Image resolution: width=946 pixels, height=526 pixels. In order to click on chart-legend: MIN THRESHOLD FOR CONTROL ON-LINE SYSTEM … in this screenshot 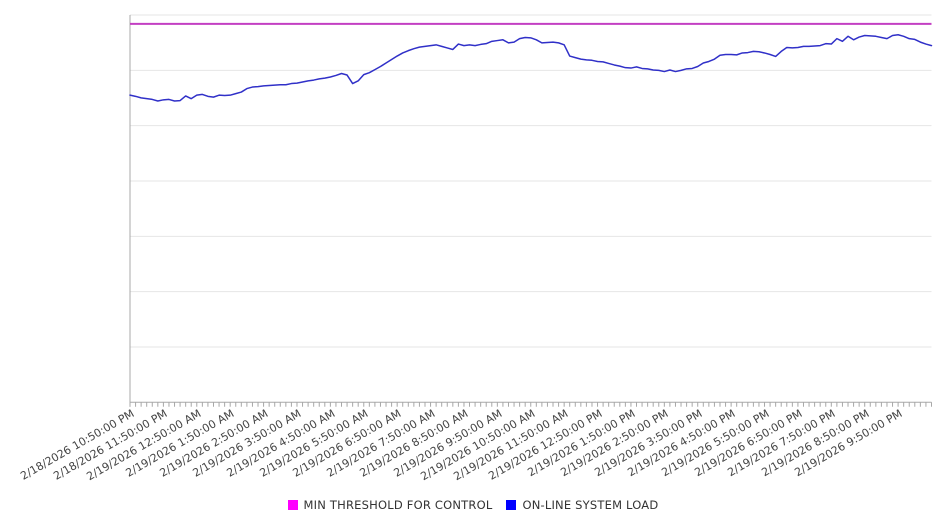, I will do `click(473, 505)`.